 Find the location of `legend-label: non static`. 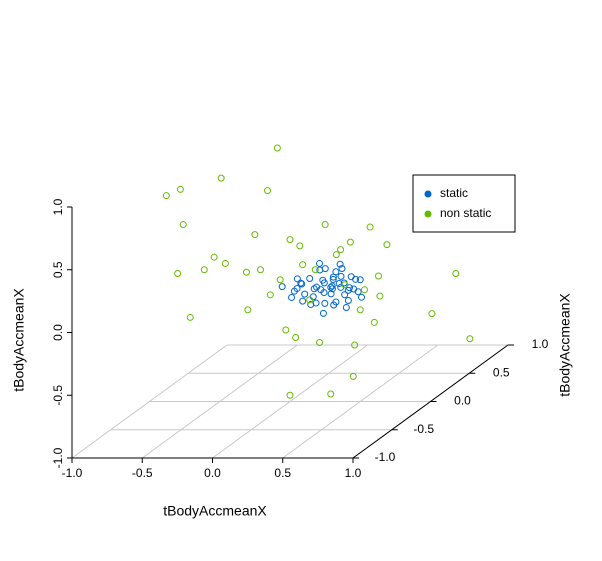

legend-label: non static is located at coordinates (465, 213).